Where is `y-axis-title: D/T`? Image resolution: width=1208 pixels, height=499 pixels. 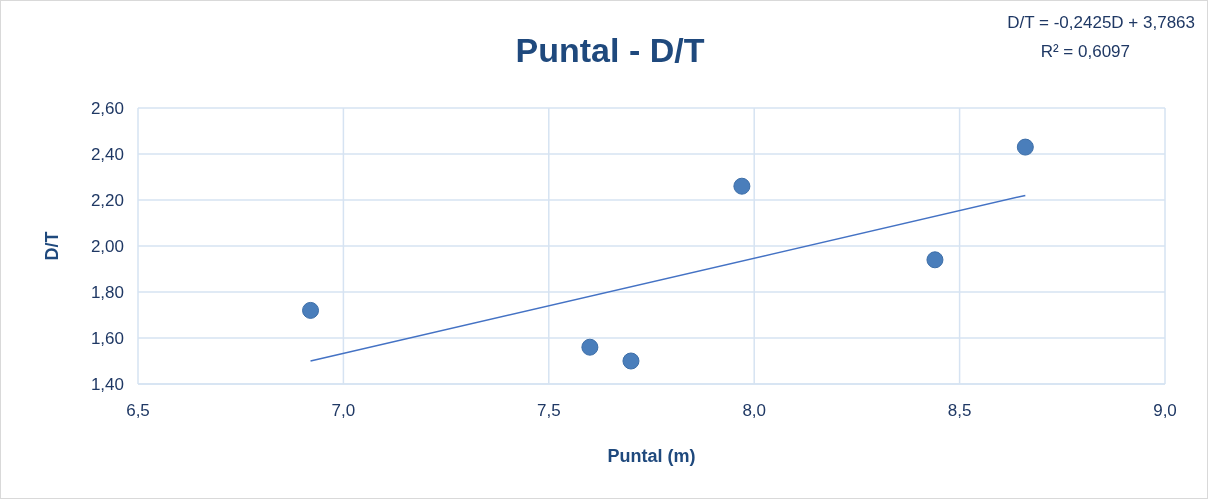 y-axis-title: D/T is located at coordinates (52, 246).